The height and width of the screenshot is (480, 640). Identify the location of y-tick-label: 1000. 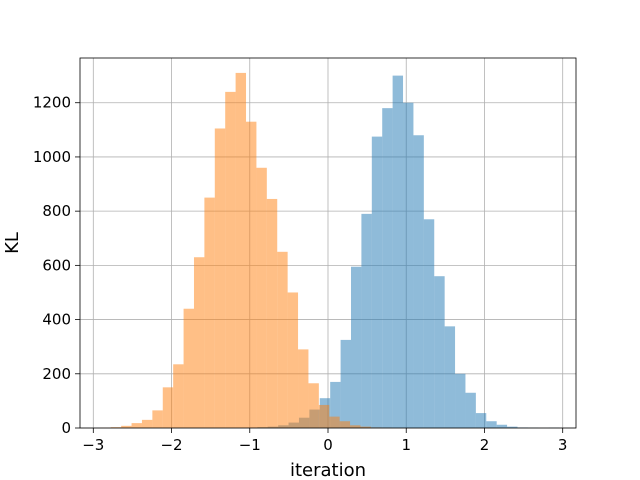
(52, 157).